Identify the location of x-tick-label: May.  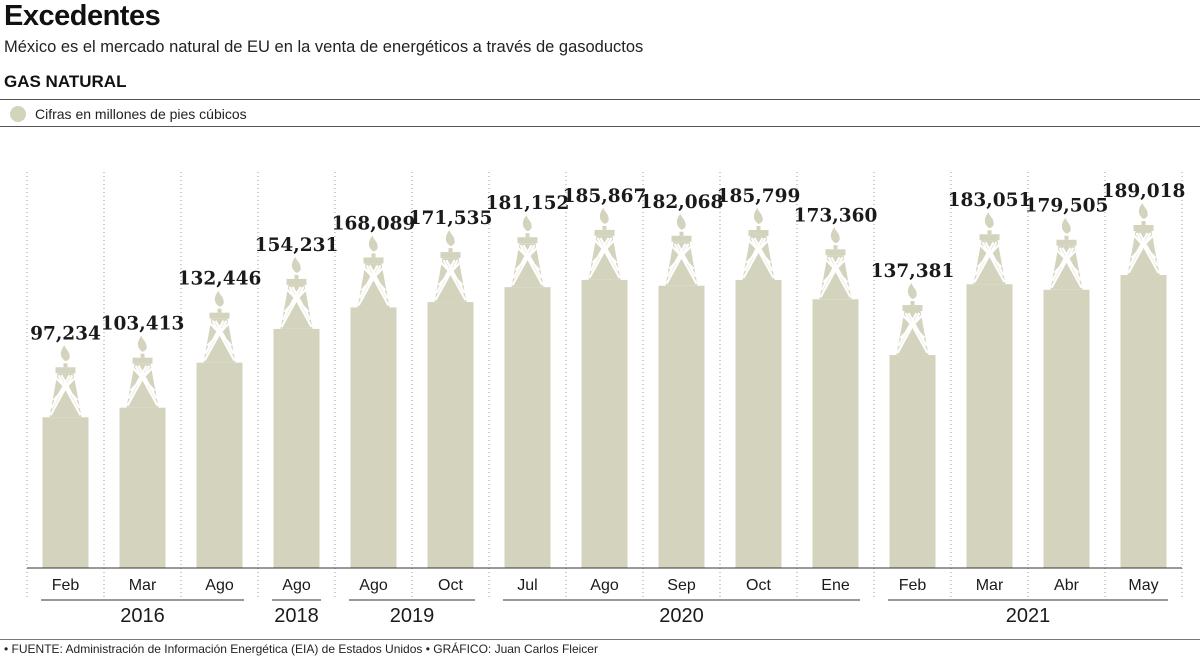
(1143, 585).